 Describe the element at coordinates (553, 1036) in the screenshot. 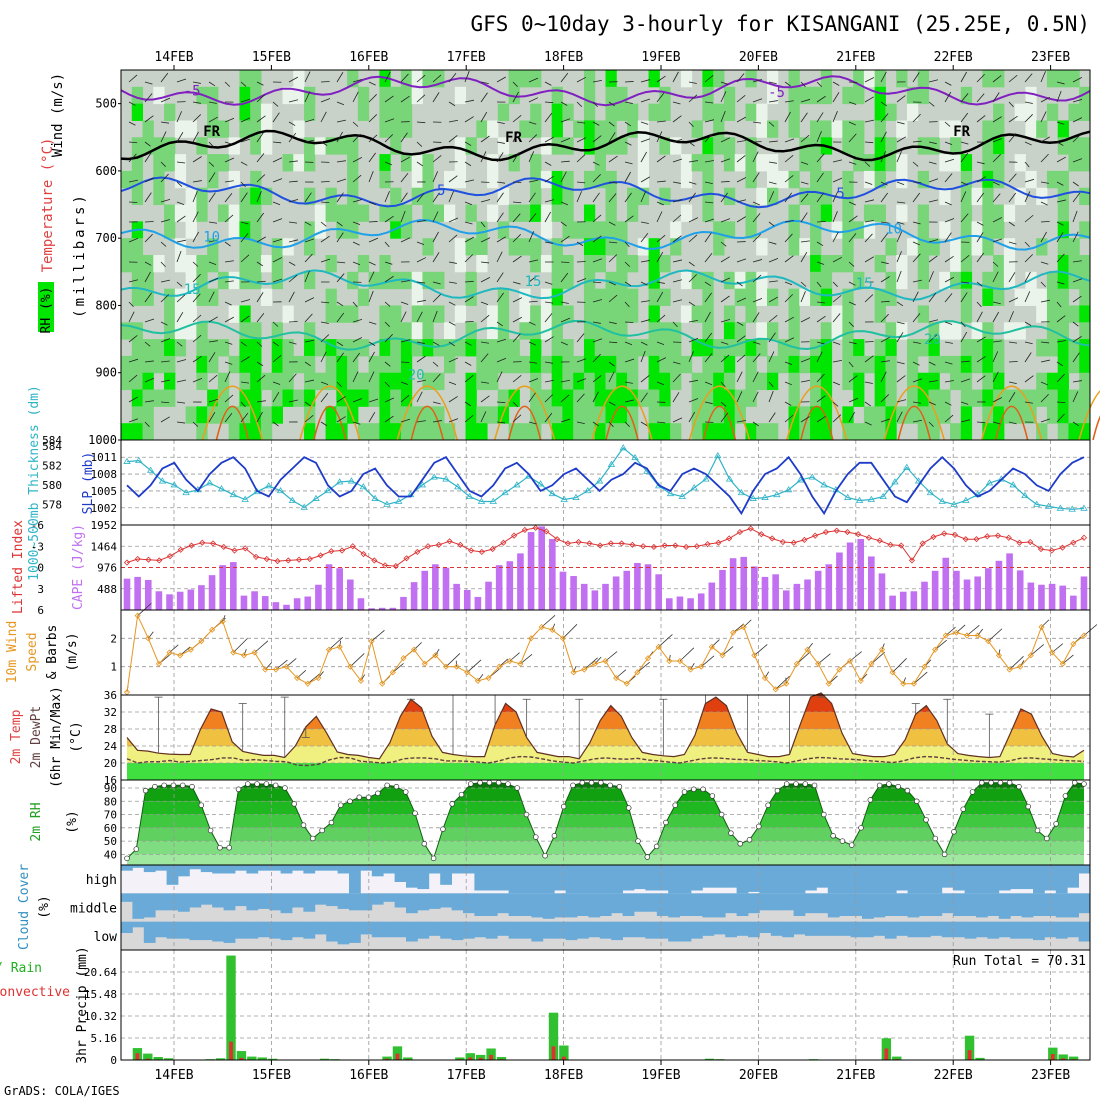

I see `precip-total-bar` at that location.